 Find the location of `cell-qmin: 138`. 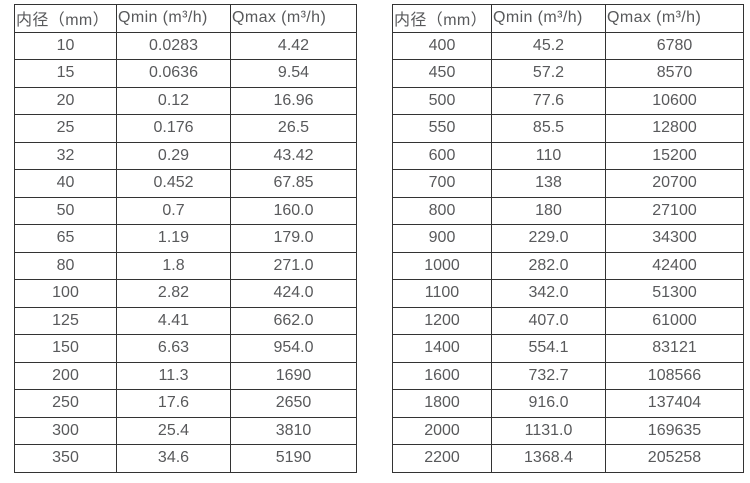

cell-qmin: 138 is located at coordinates (548, 183).